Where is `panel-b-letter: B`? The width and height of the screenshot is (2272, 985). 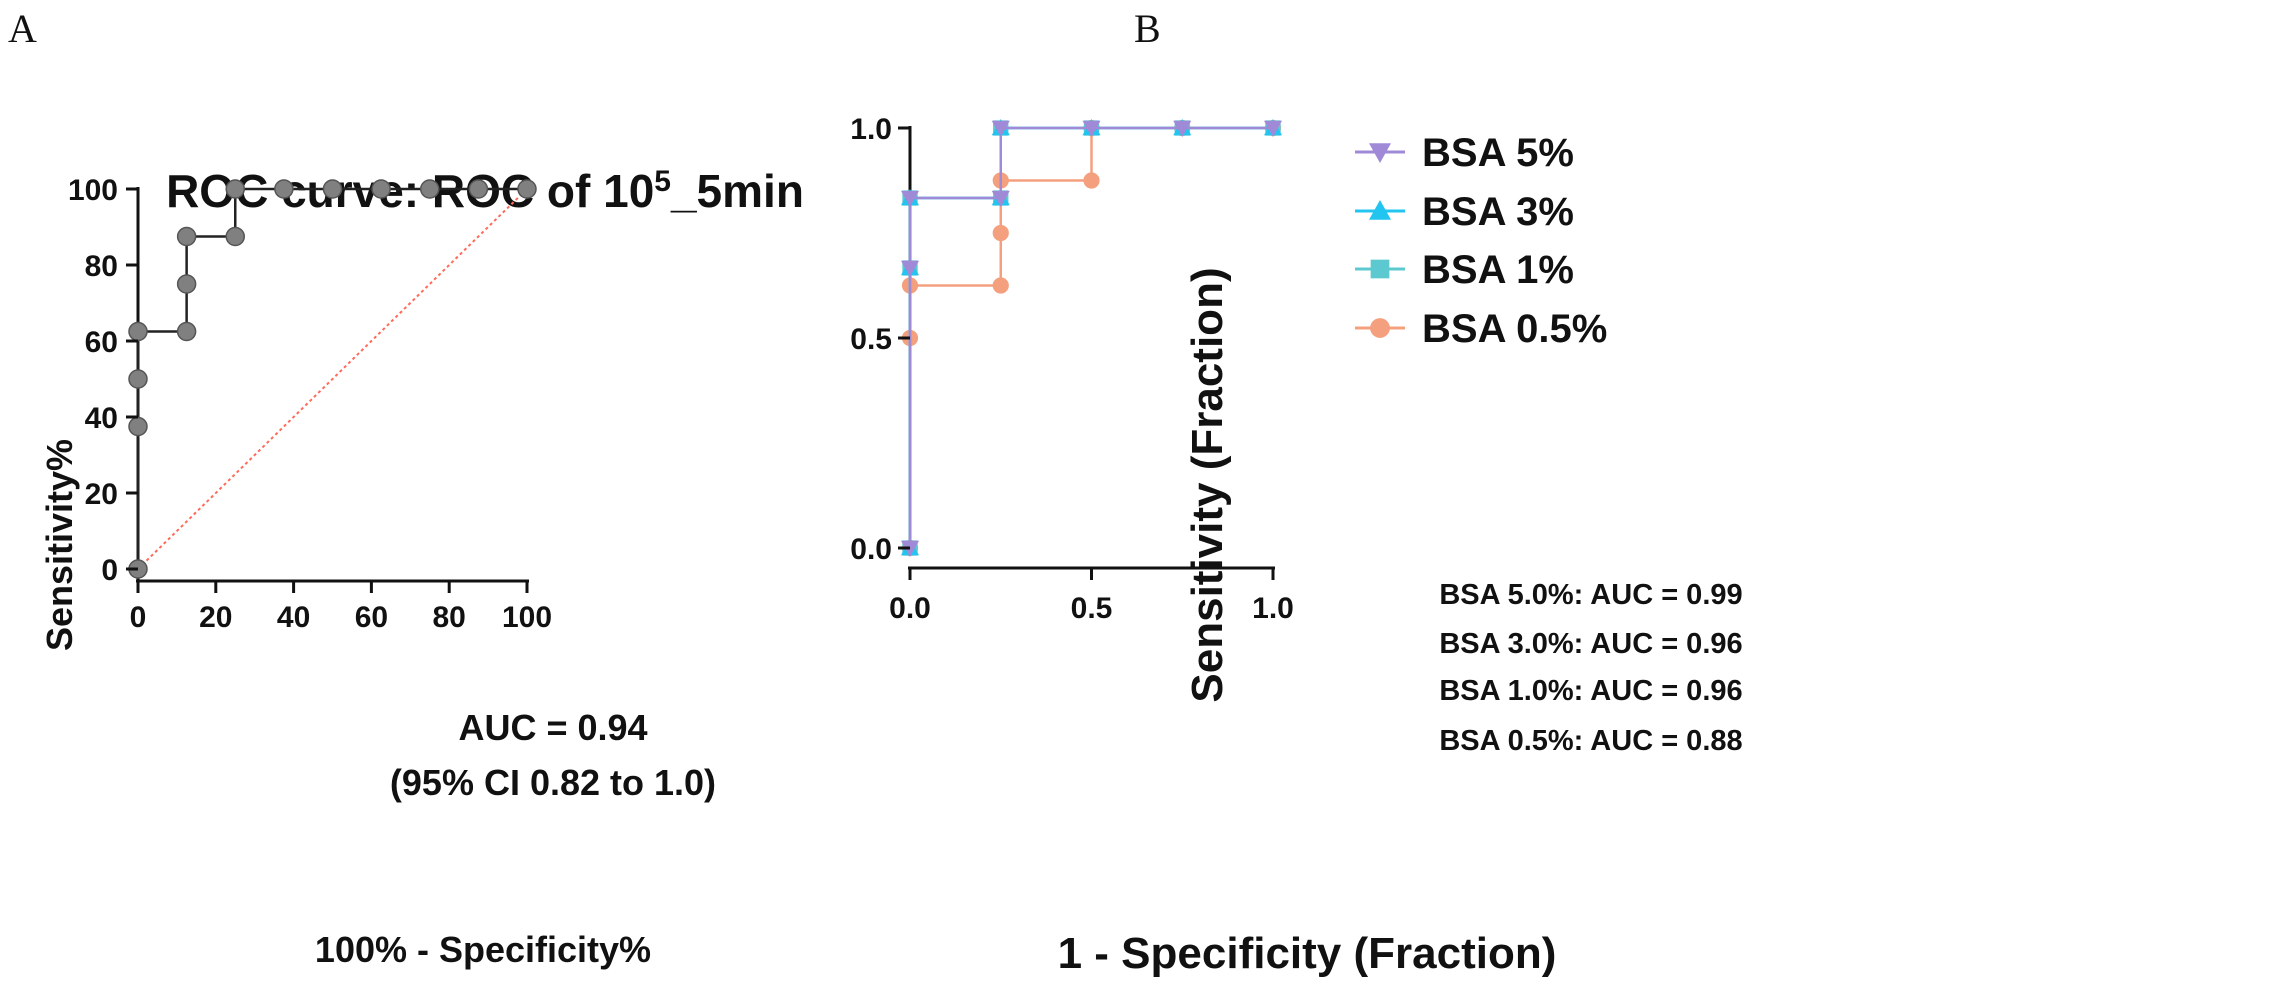
panel-b-letter: B is located at coordinates (1147, 28).